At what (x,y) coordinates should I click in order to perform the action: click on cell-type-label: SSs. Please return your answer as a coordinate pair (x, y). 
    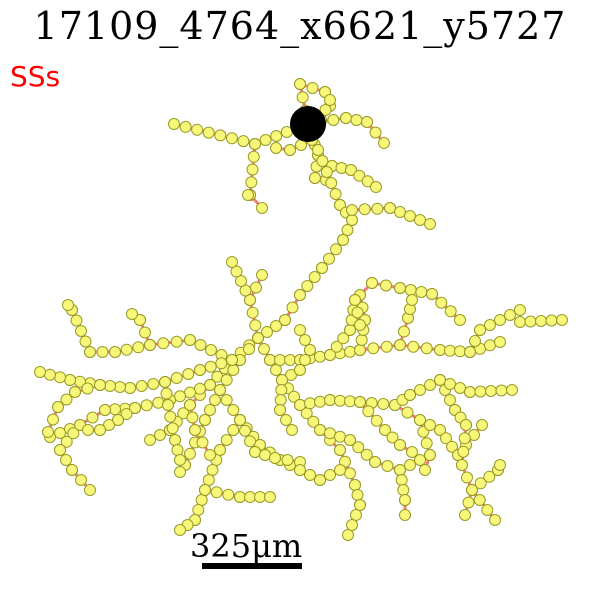
    Looking at the image, I should click on (35, 76).